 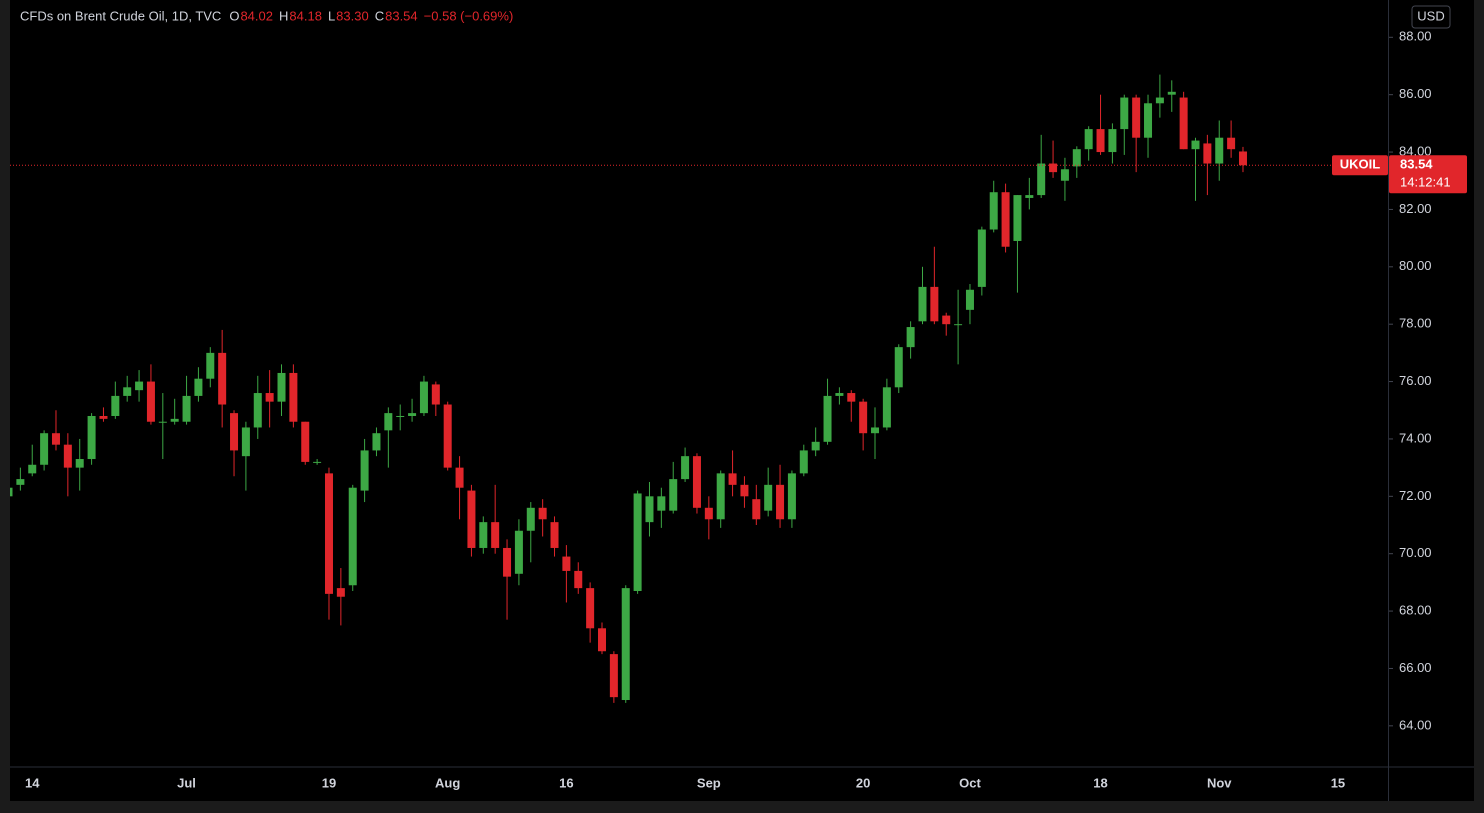 I want to click on legend-label: L, so click(x=331, y=15).